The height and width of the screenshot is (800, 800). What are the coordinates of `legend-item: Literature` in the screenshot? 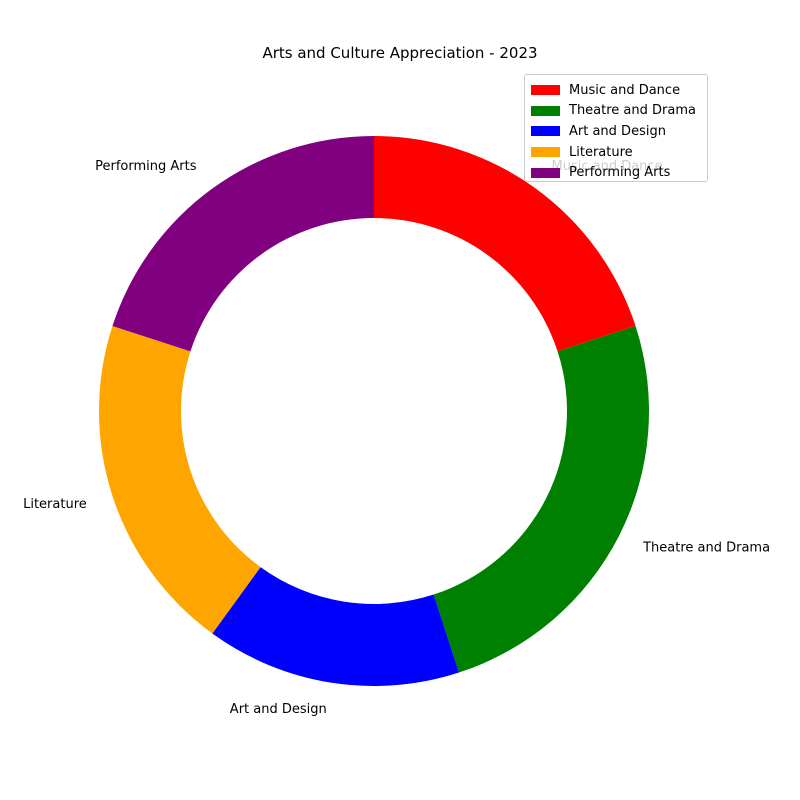 It's located at (616, 152).